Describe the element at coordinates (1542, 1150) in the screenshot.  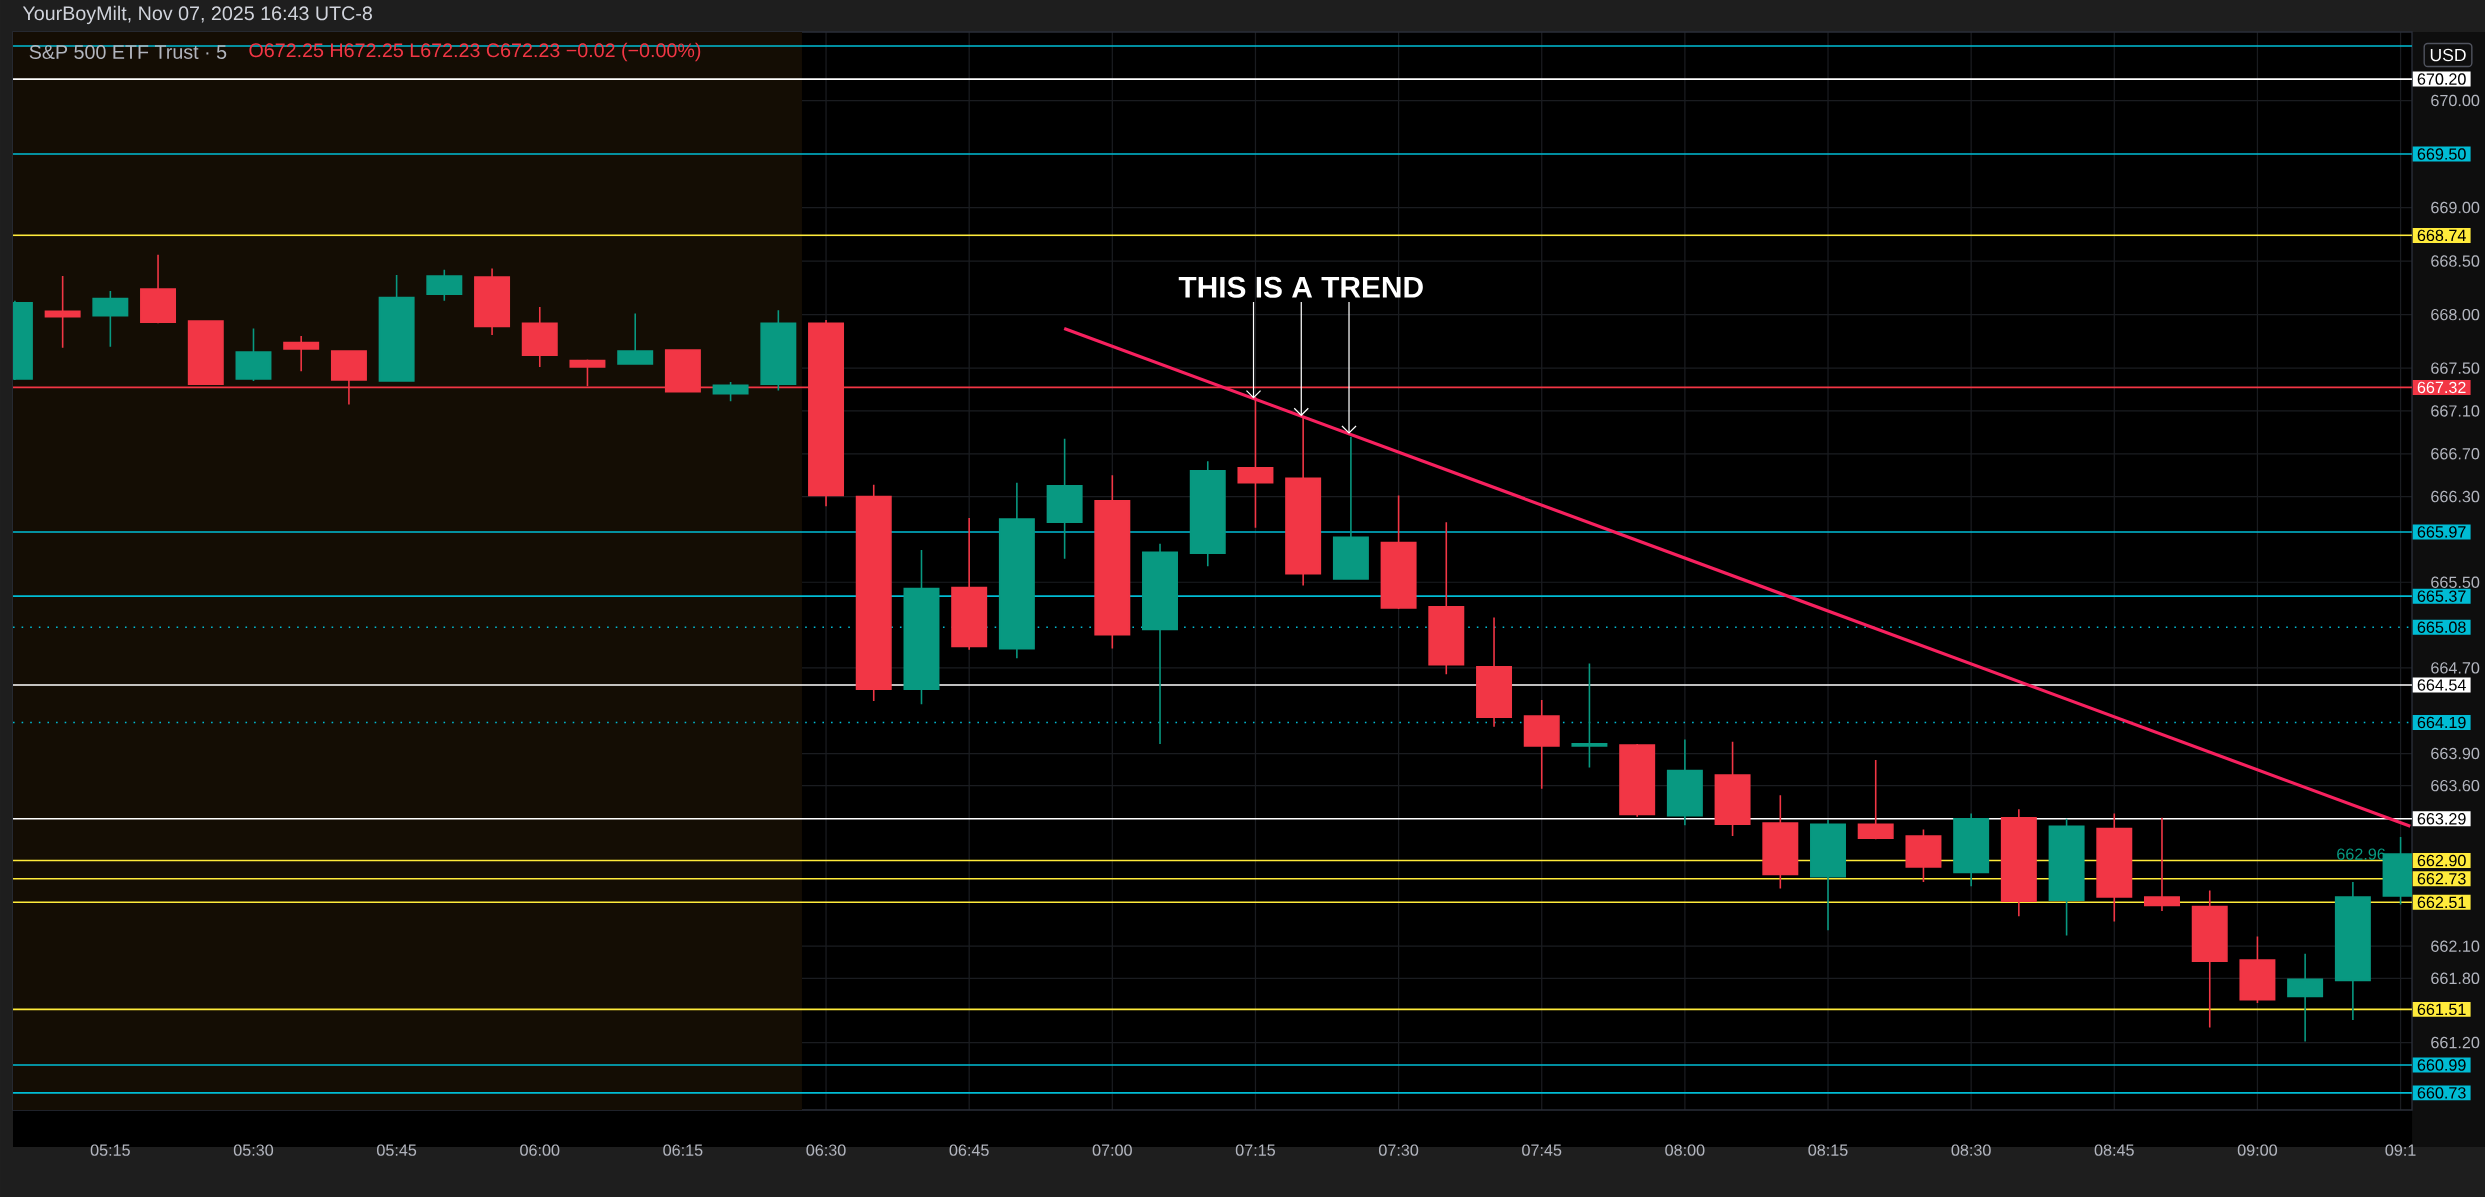
I see `x-tick-label: 07:45` at that location.